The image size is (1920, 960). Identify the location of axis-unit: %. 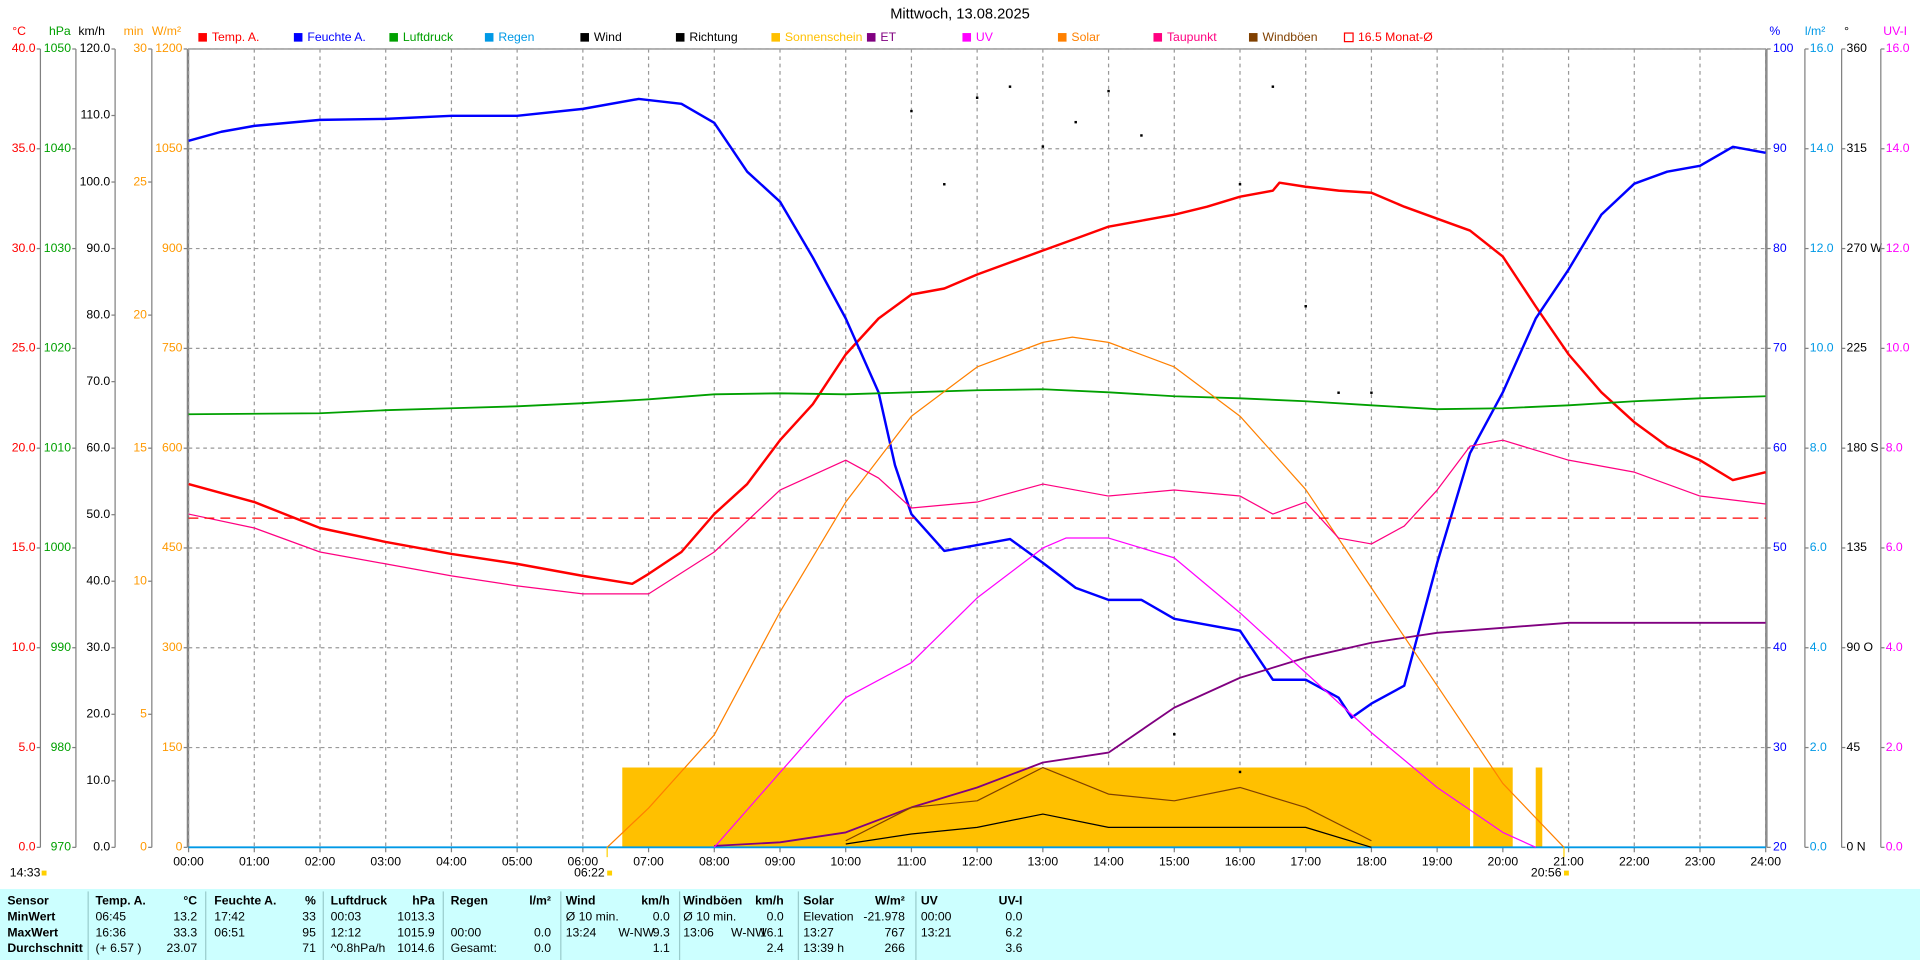
(1774, 31).